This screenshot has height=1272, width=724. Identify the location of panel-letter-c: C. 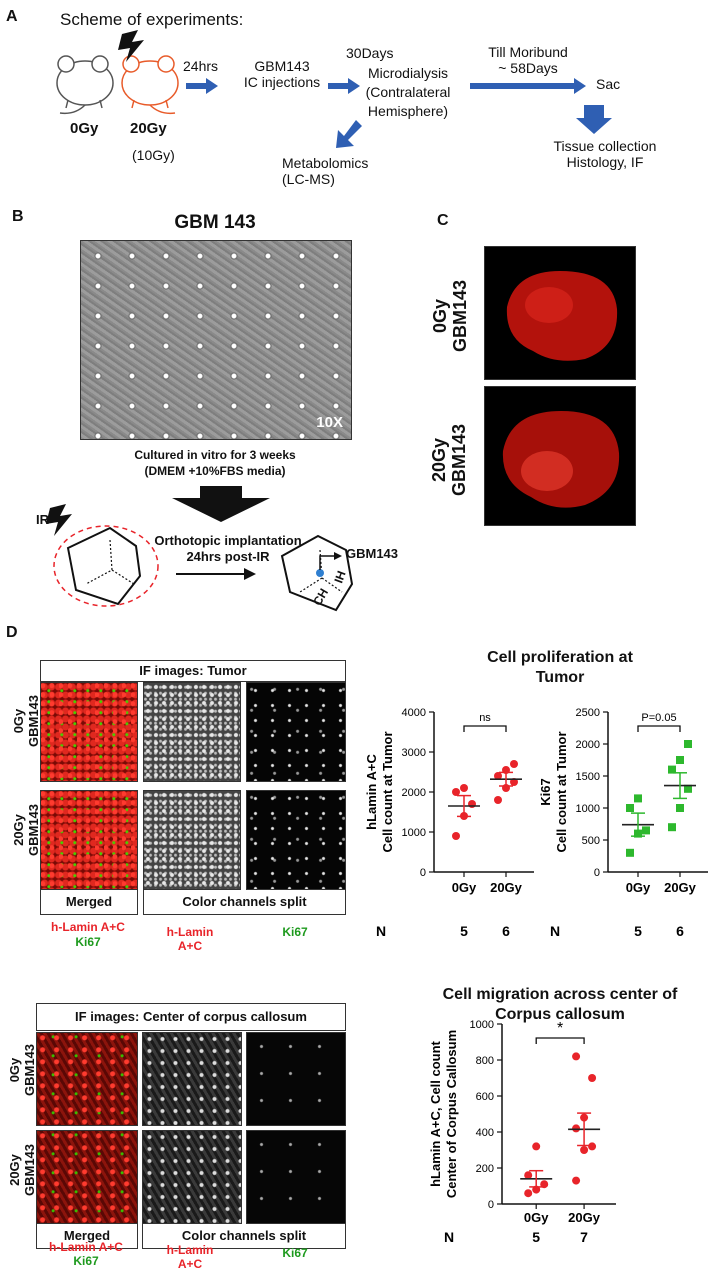
(443, 220).